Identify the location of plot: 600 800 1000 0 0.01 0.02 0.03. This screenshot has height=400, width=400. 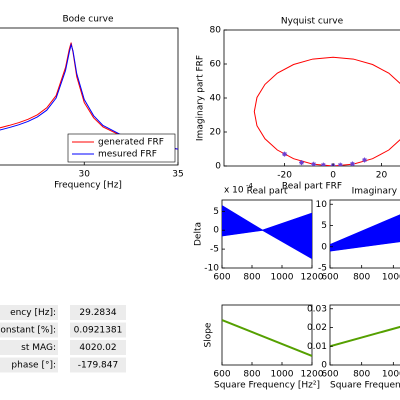
(353, 342).